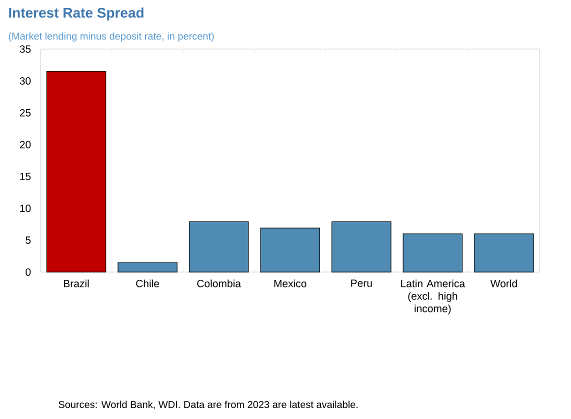 The image size is (571, 419). Describe the element at coordinates (361, 283) in the screenshot. I see `x-tick-label: Peru` at that location.